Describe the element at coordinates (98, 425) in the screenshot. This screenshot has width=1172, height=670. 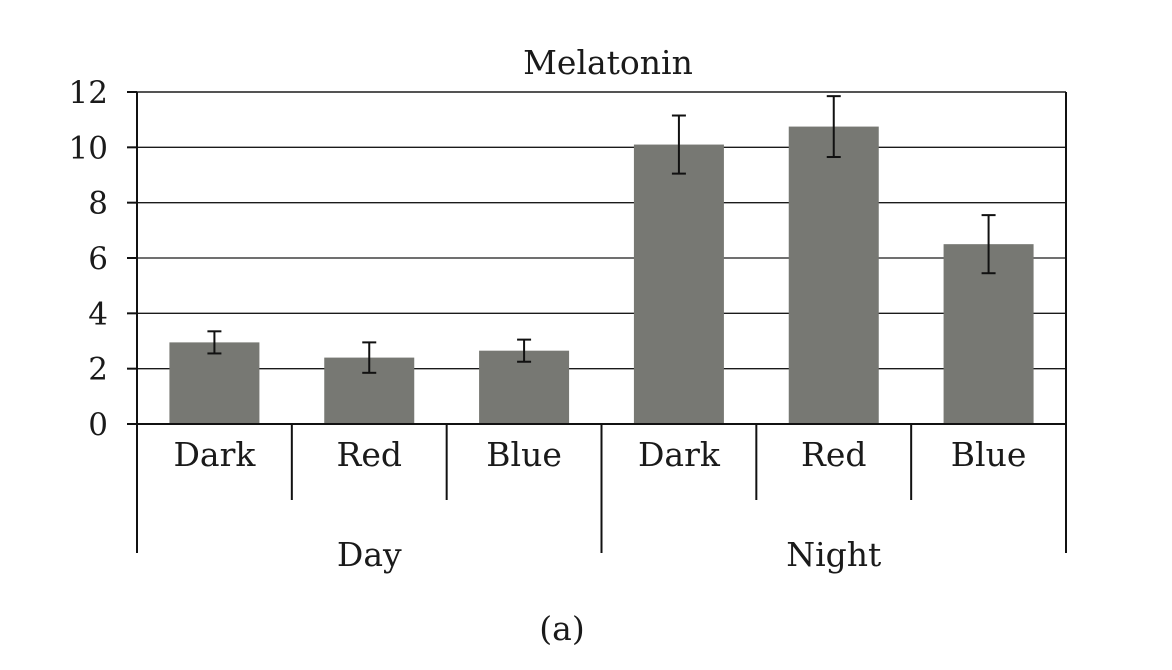
I see `y-tick-label-0: 0` at that location.